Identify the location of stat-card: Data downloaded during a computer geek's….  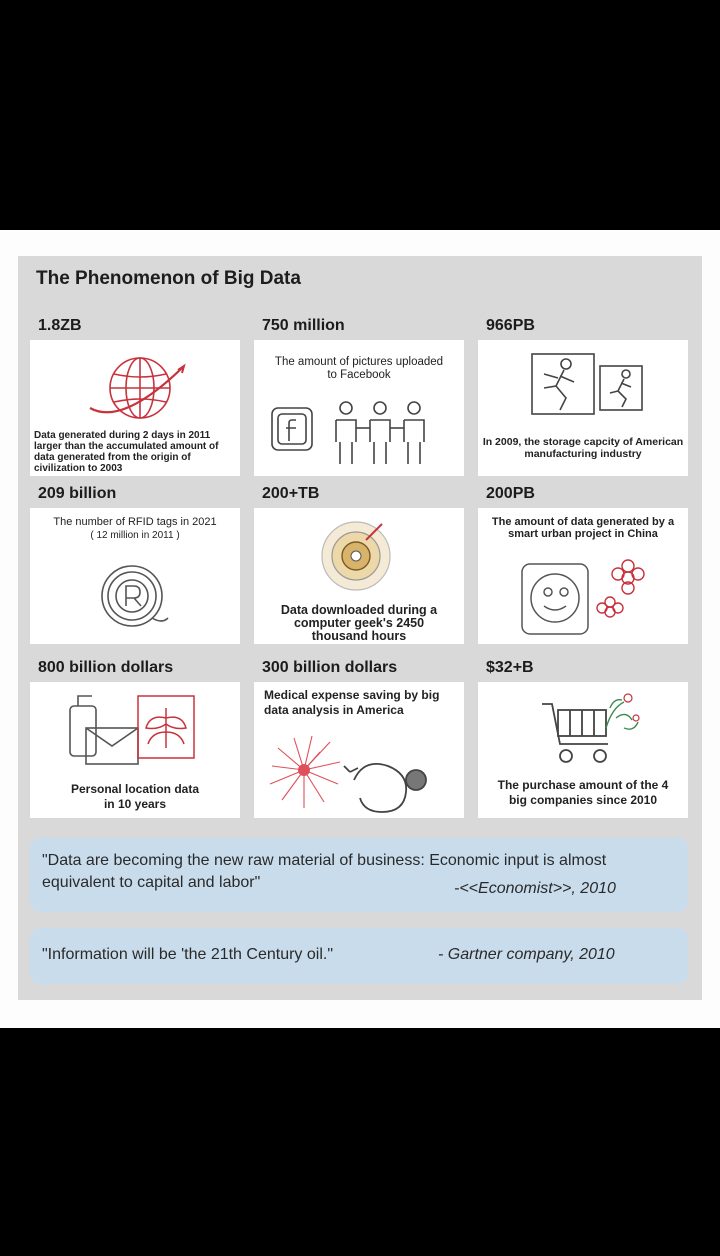
(359, 576).